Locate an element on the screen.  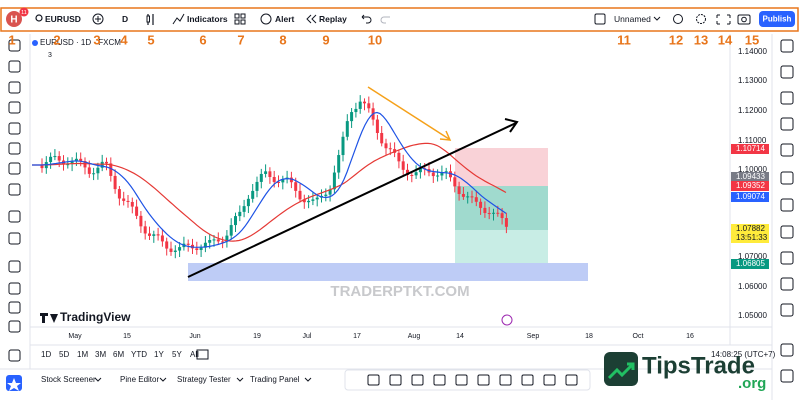
alert-button: Alert is located at coordinates (285, 19).